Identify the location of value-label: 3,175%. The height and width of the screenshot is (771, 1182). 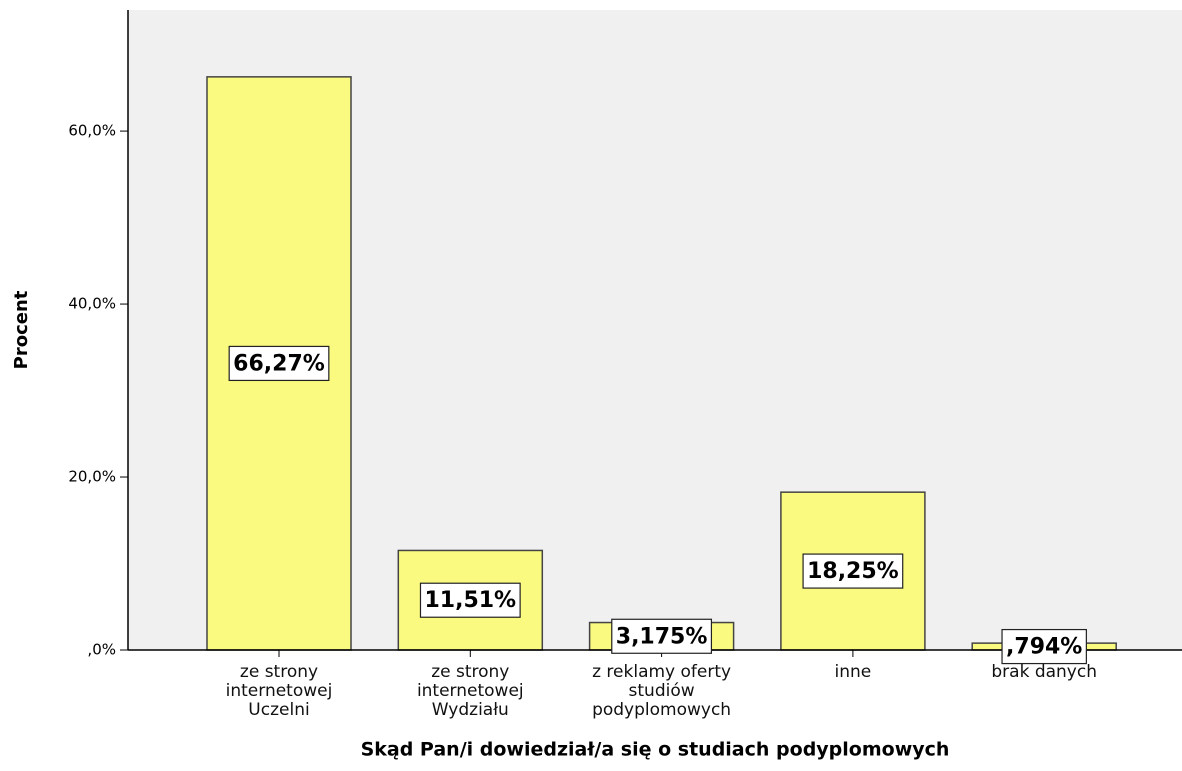
(662, 636).